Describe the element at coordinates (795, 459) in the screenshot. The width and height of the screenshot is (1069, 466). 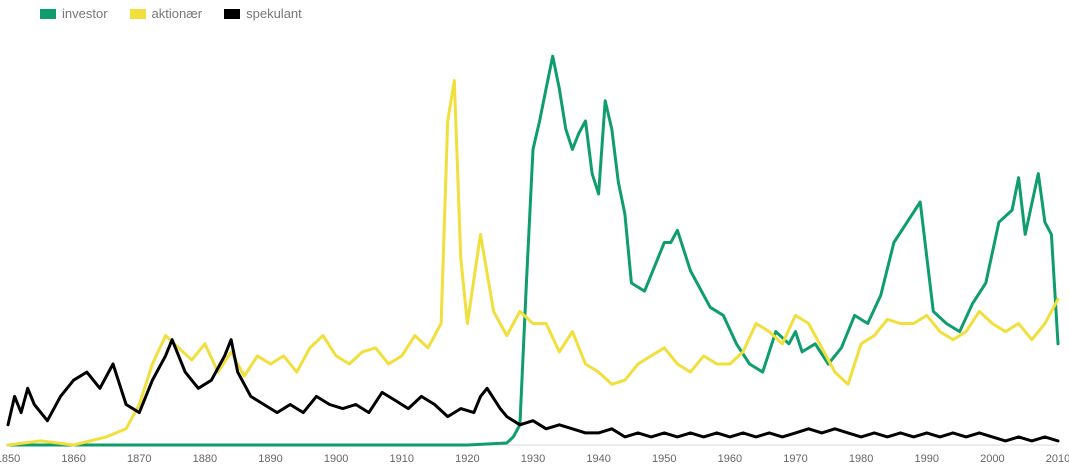
I see `x-tick-label-1970: 1970` at that location.